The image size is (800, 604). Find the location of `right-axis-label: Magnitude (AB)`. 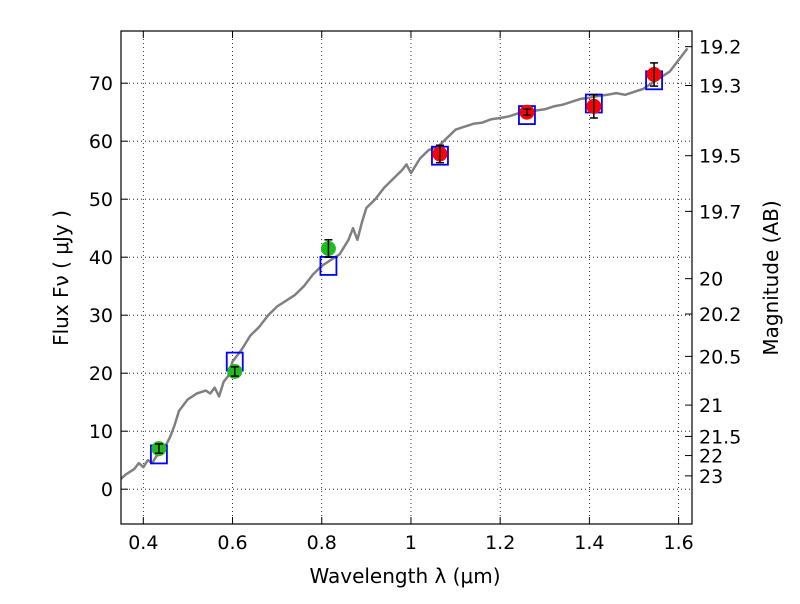

right-axis-label: Magnitude (AB) is located at coordinates (771, 277).